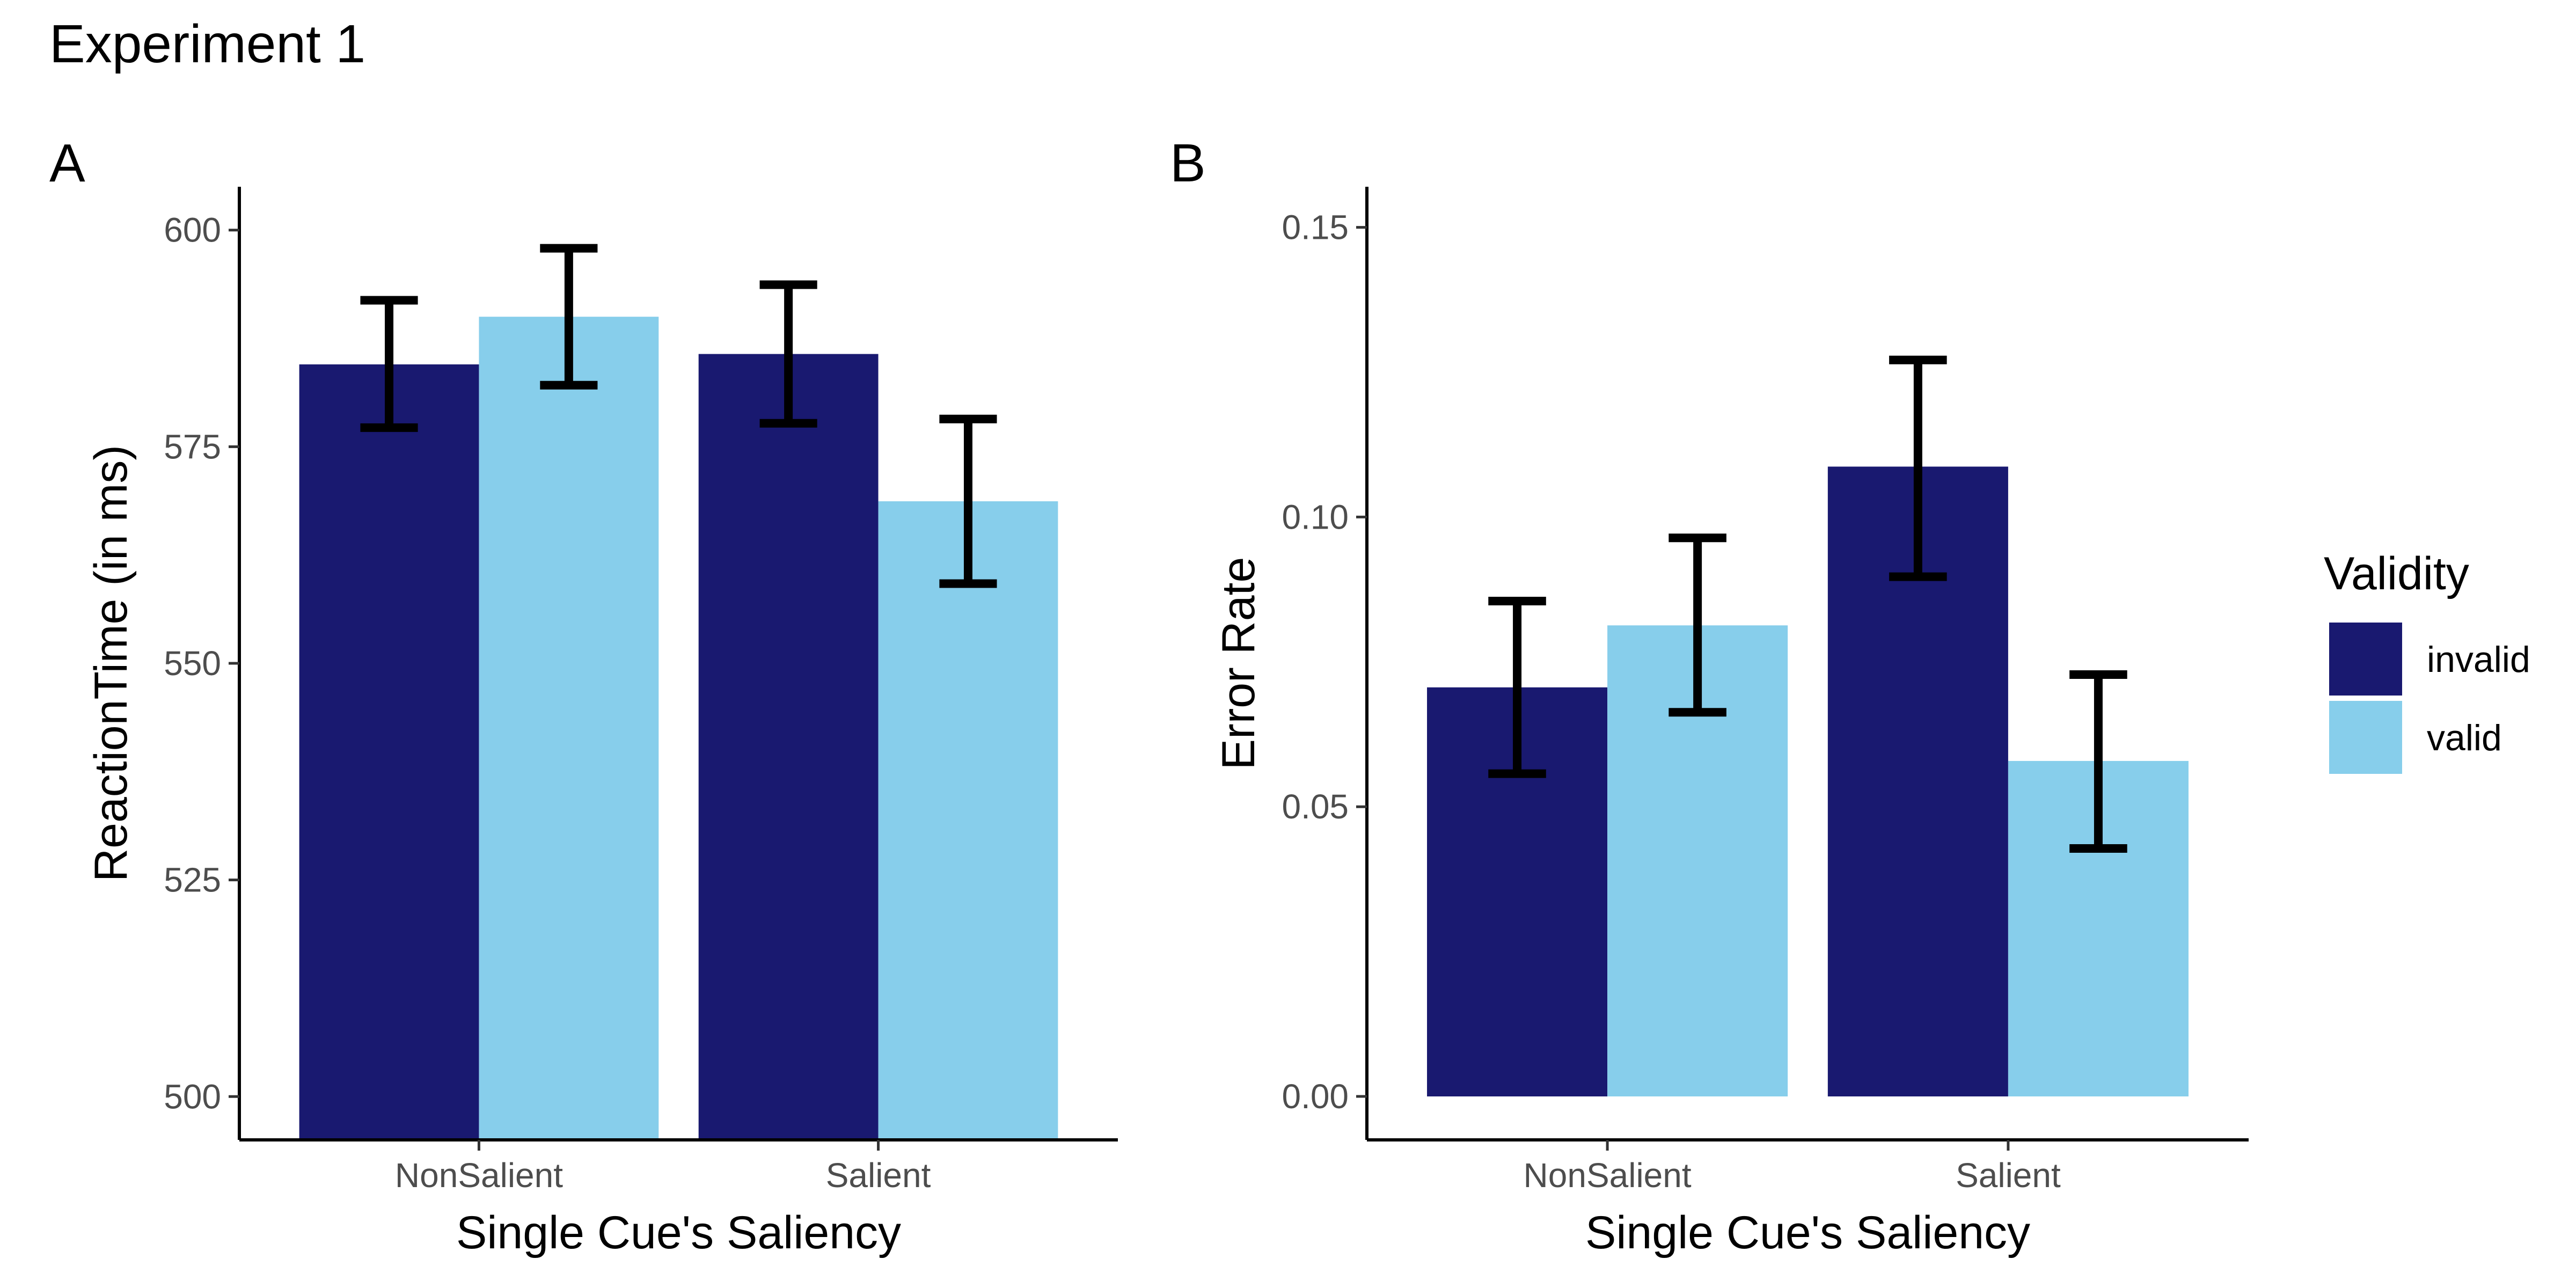 The width and height of the screenshot is (2576, 1288). I want to click on bar-invalid-salient, so click(788, 747).